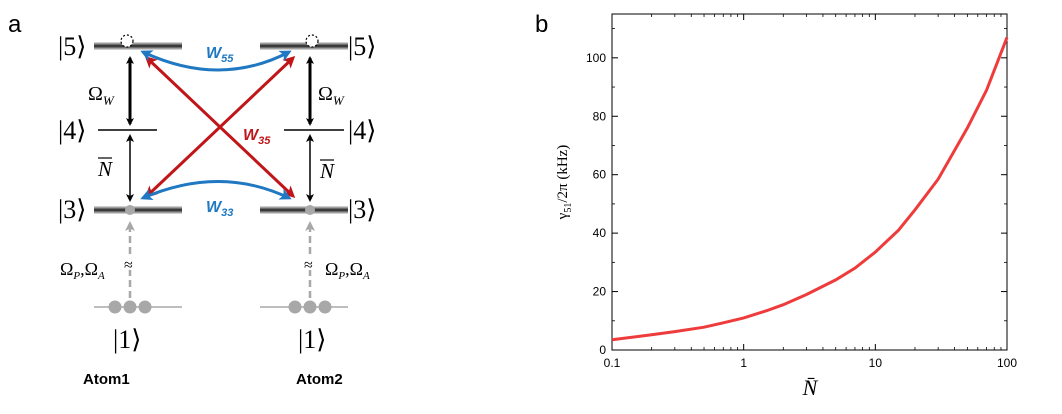 The height and width of the screenshot is (414, 1062). What do you see at coordinates (72, 209) in the screenshot?
I see `ket-3-left: |3⟩` at bounding box center [72, 209].